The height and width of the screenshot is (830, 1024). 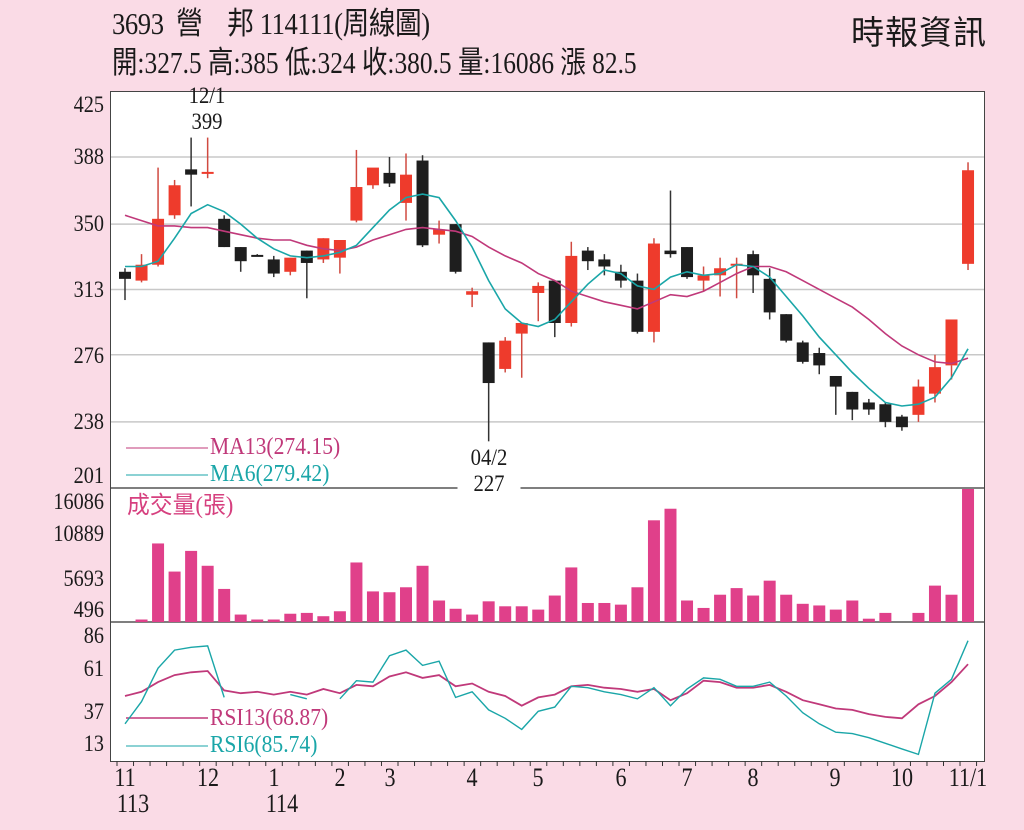 What do you see at coordinates (88, 223) in the screenshot?
I see `price-axis-label: 350` at bounding box center [88, 223].